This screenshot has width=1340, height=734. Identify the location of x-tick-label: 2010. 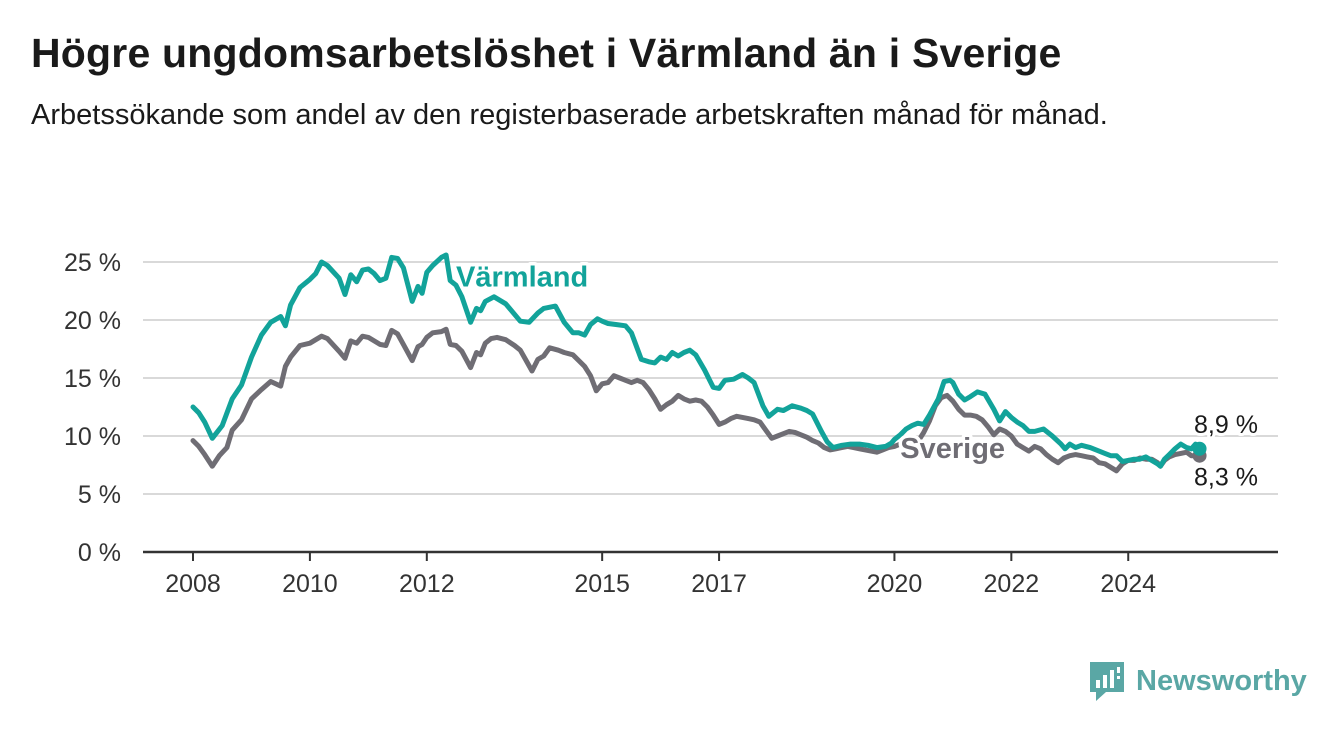
(310, 584).